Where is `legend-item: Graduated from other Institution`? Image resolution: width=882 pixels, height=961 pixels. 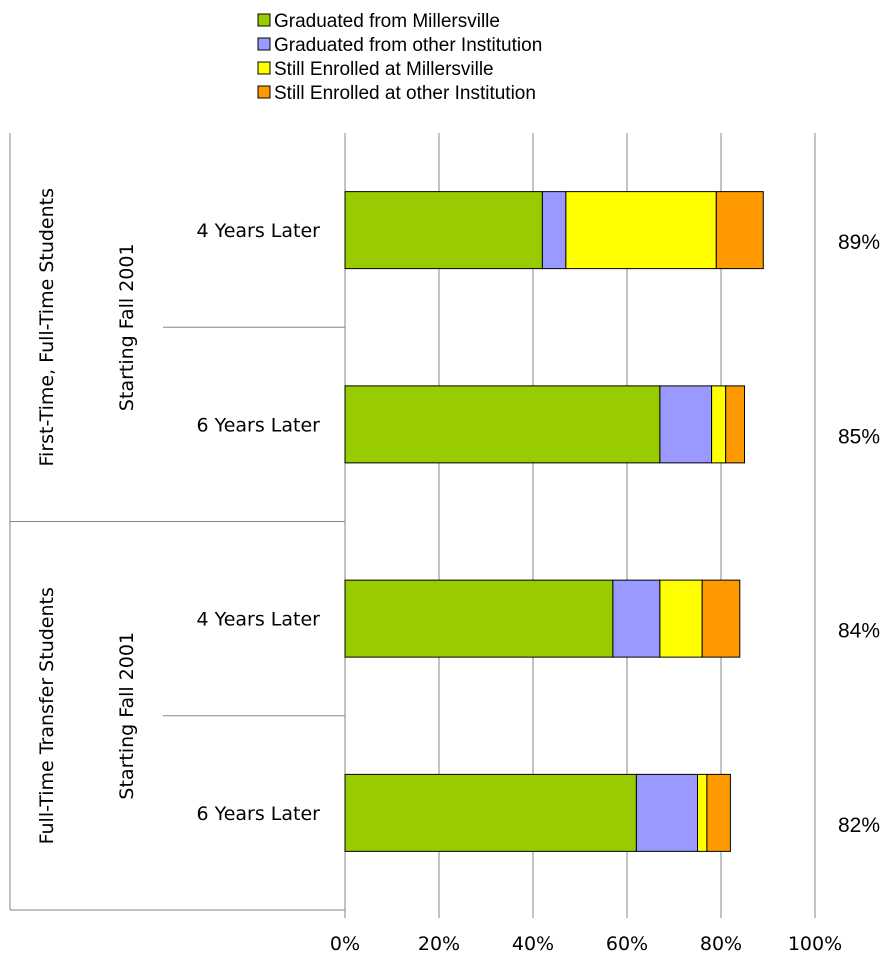 legend-item: Graduated from other Institution is located at coordinates (399, 45).